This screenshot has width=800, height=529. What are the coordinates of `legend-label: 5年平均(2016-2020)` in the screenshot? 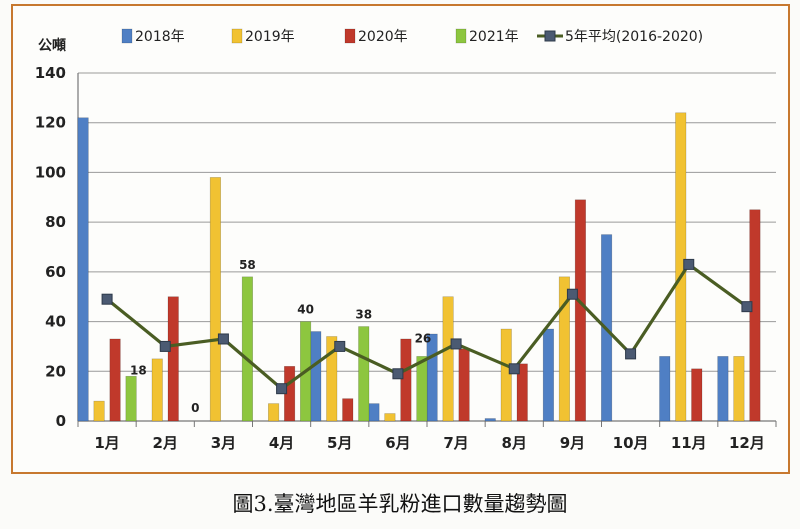 It's located at (634, 37).